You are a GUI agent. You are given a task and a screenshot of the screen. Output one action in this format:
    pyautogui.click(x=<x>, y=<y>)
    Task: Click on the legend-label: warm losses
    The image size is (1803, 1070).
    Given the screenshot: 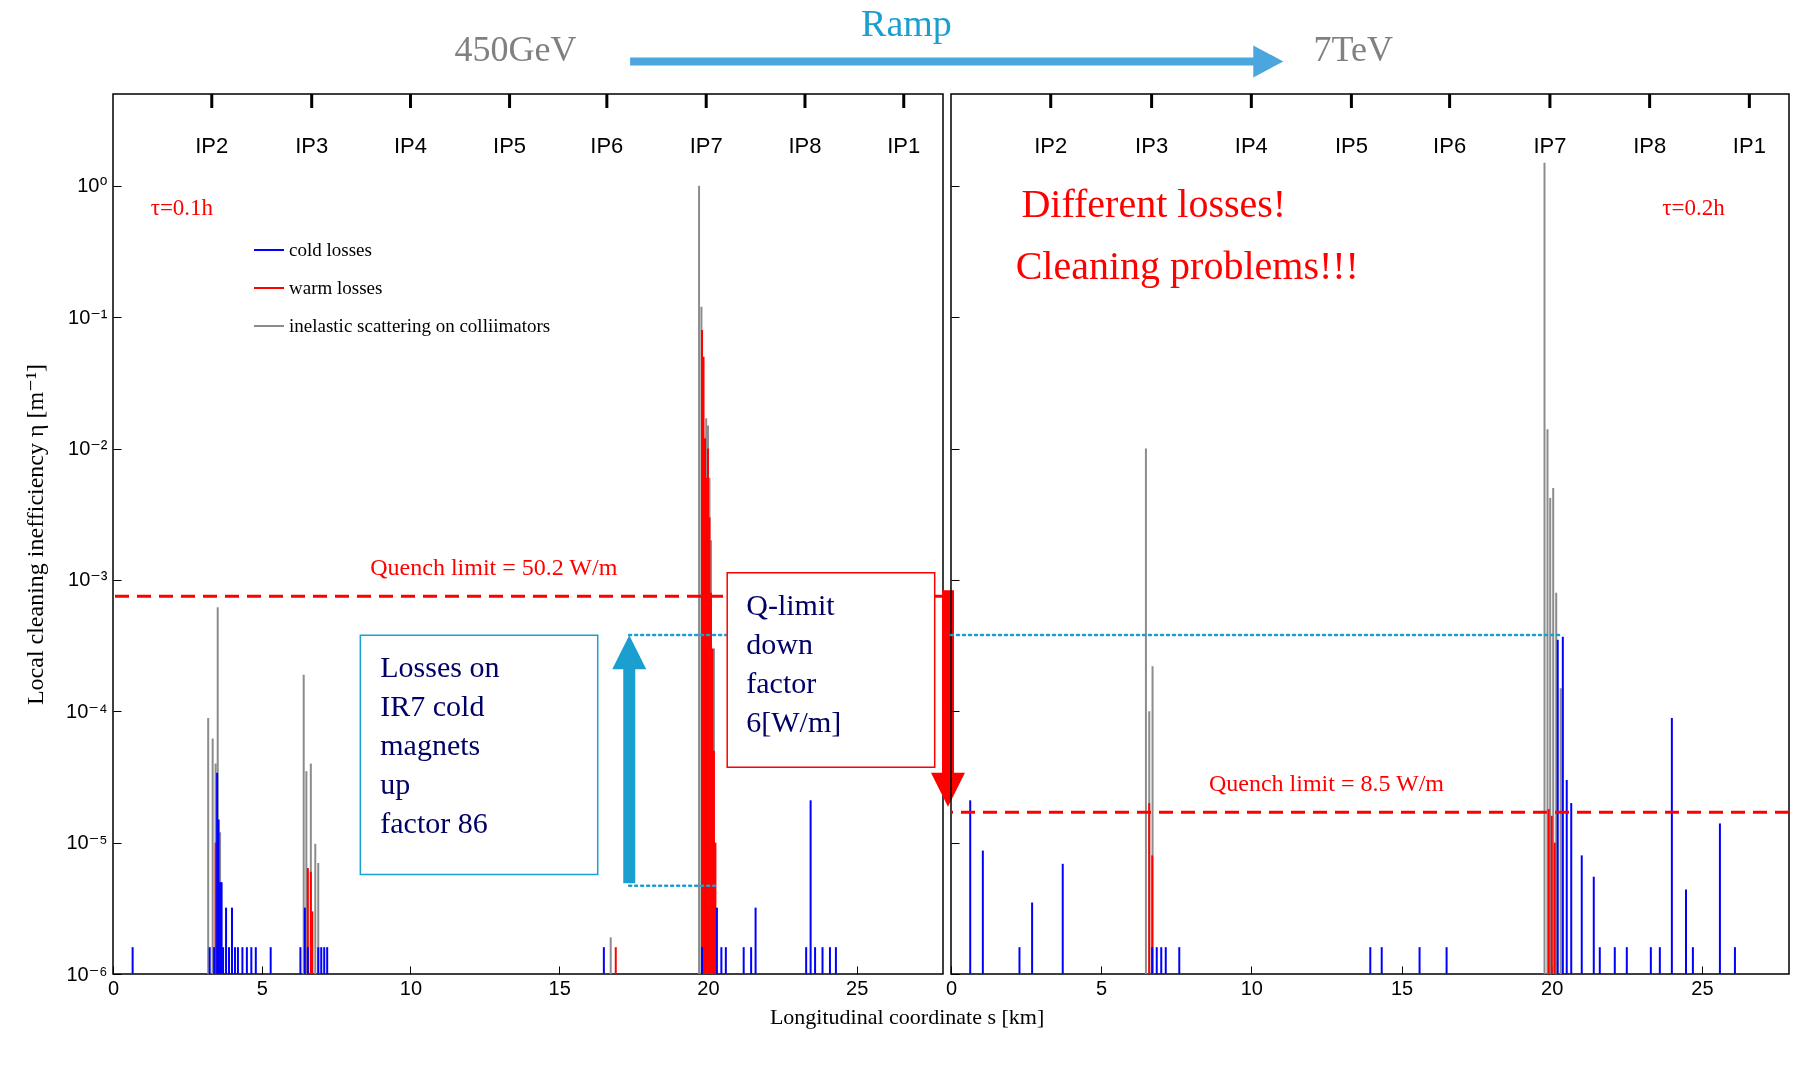 What is the action you would take?
    pyautogui.click(x=336, y=287)
    